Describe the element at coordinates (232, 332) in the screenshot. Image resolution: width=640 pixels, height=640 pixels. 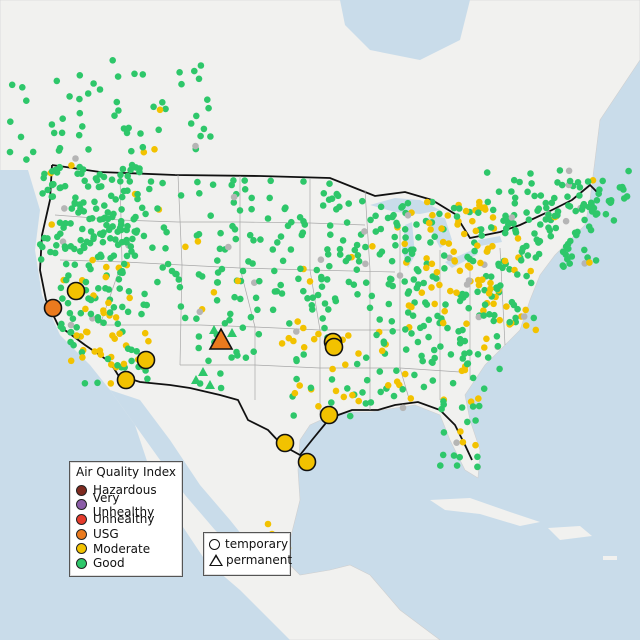
I see `permanent-monitor-marker` at that location.